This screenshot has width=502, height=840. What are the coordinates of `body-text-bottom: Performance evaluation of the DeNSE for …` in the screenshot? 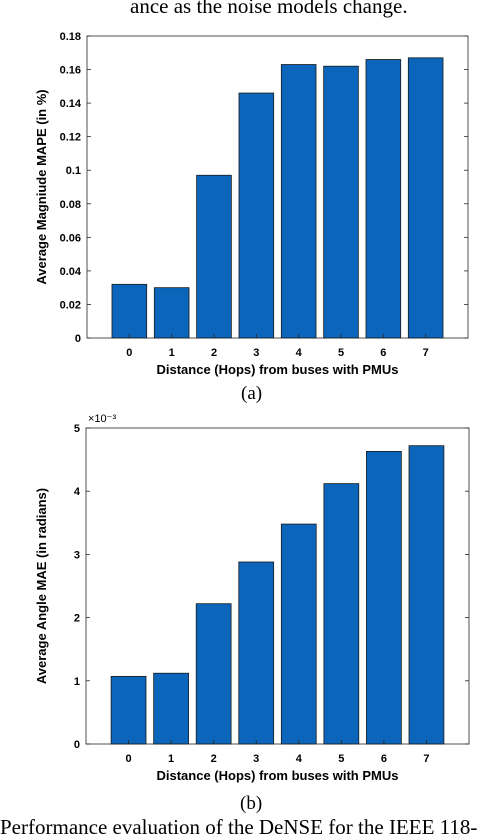 It's located at (239, 827).